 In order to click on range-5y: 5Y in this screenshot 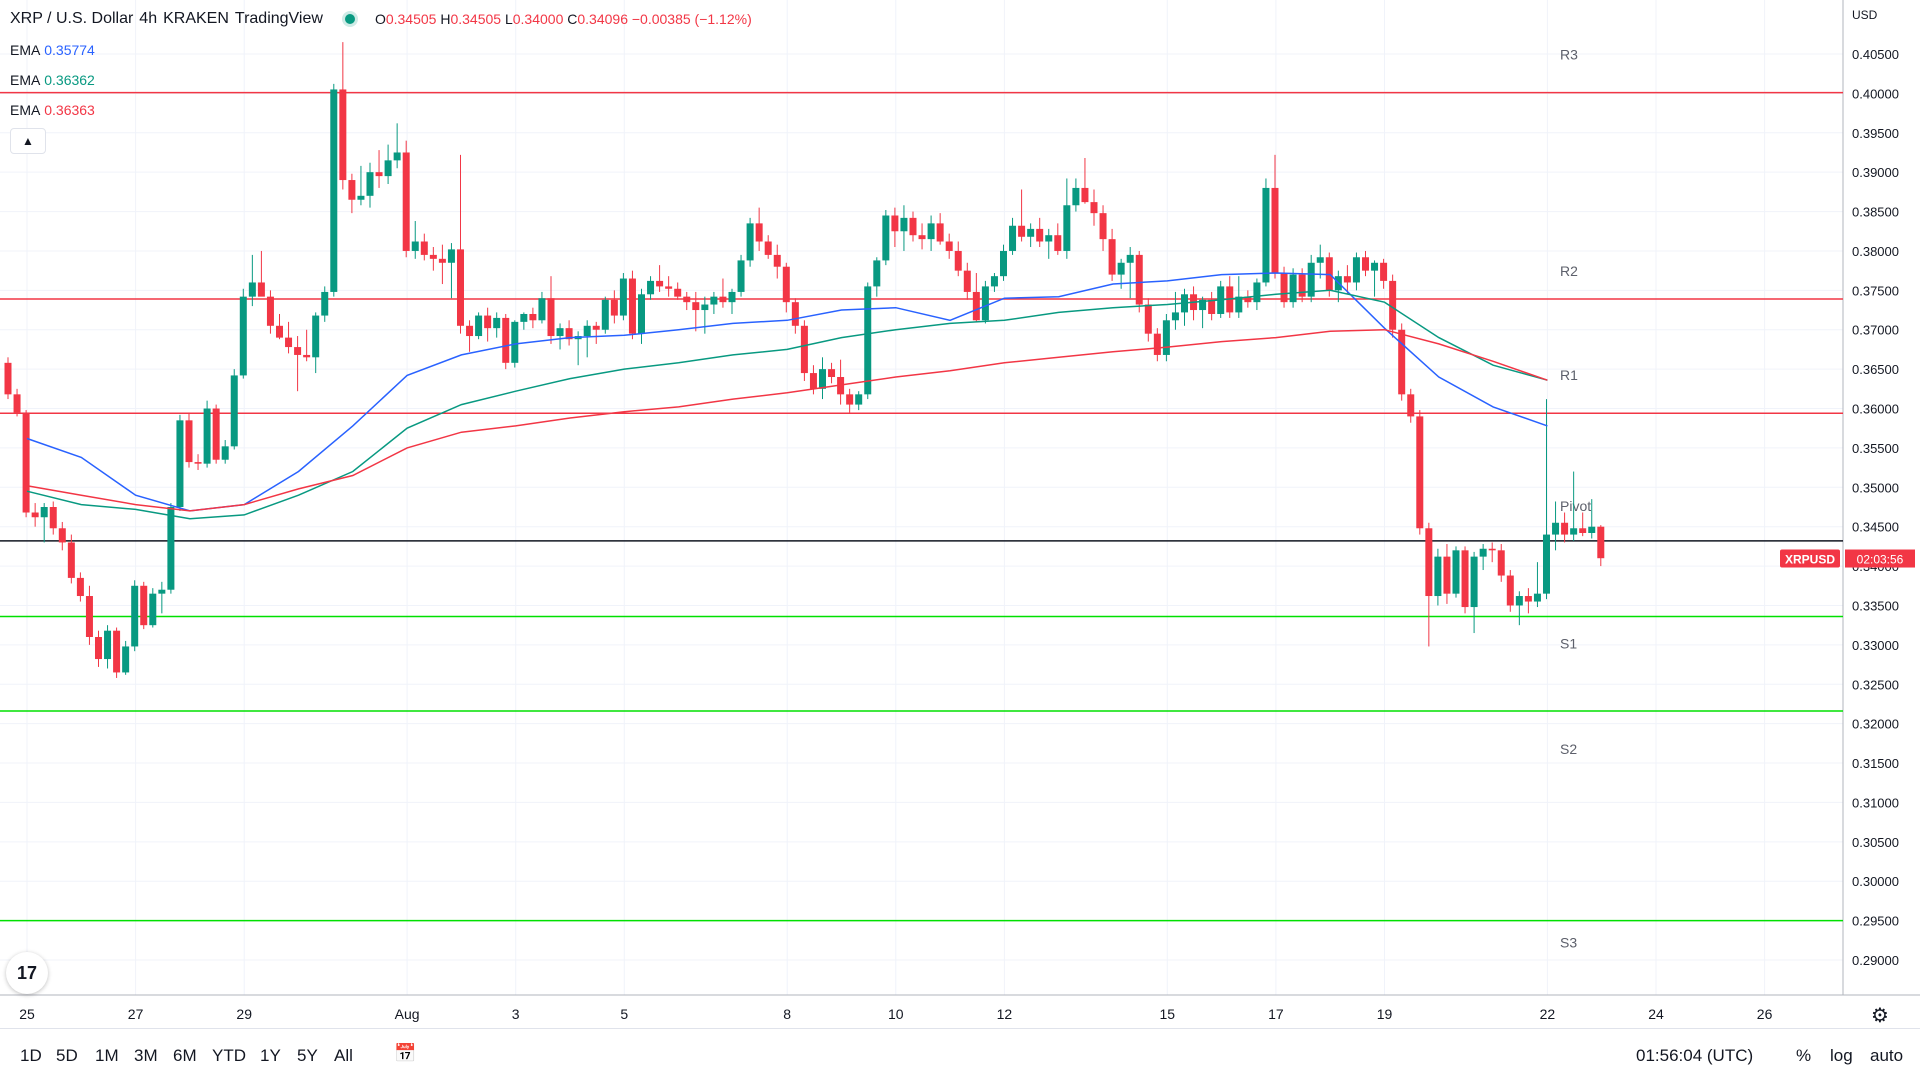, I will do `click(307, 1055)`.